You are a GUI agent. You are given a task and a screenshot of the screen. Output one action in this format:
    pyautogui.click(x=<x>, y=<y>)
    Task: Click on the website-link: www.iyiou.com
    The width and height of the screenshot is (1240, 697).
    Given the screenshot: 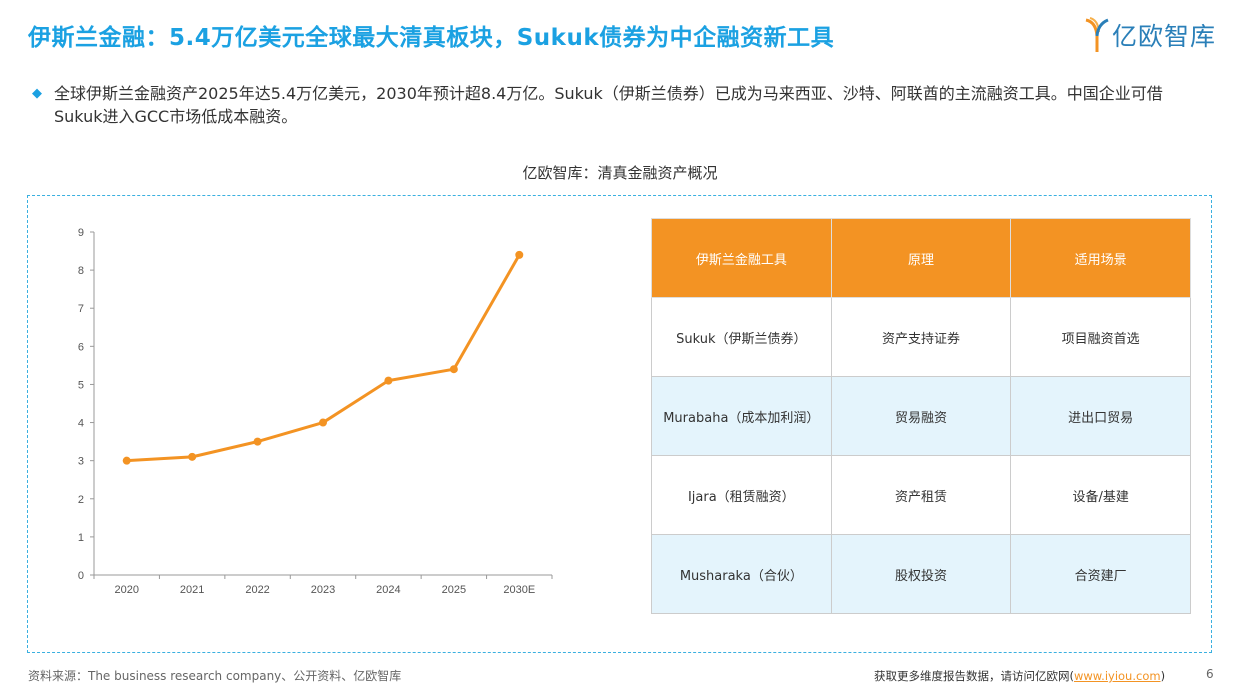 What is the action you would take?
    pyautogui.click(x=1117, y=676)
    